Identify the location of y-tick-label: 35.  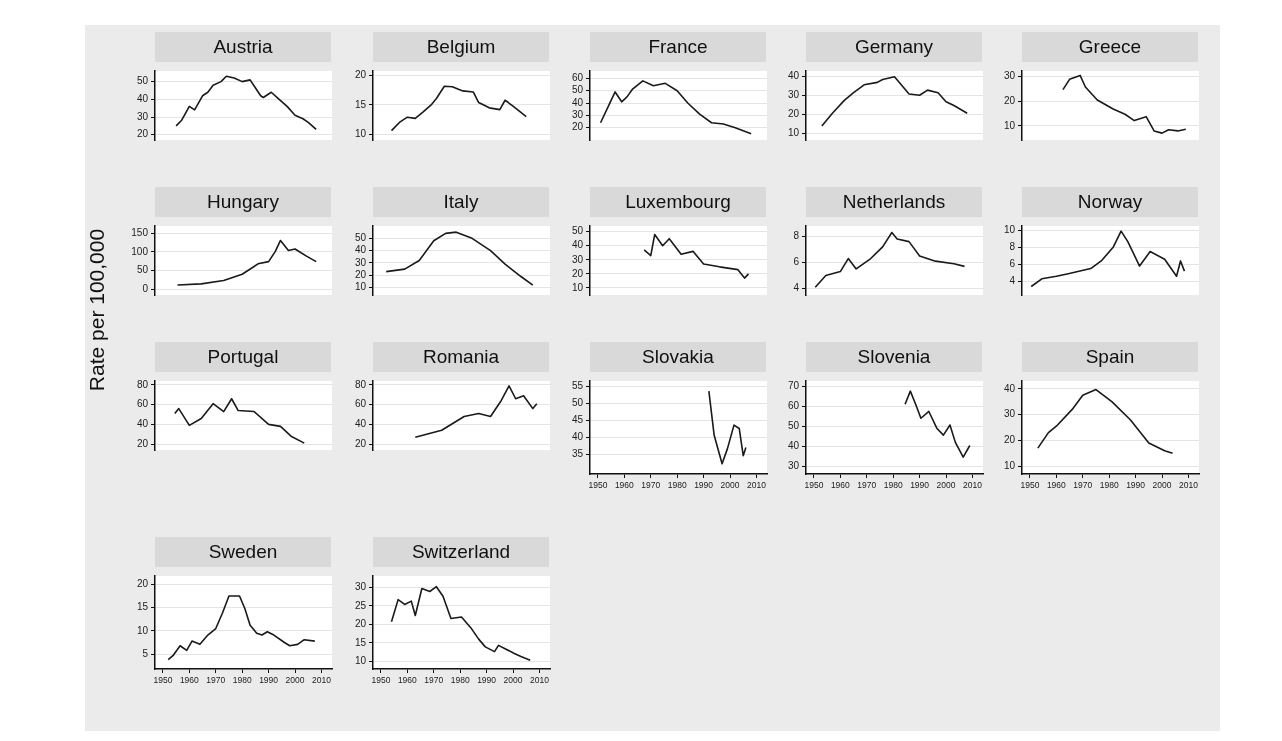
(577, 454).